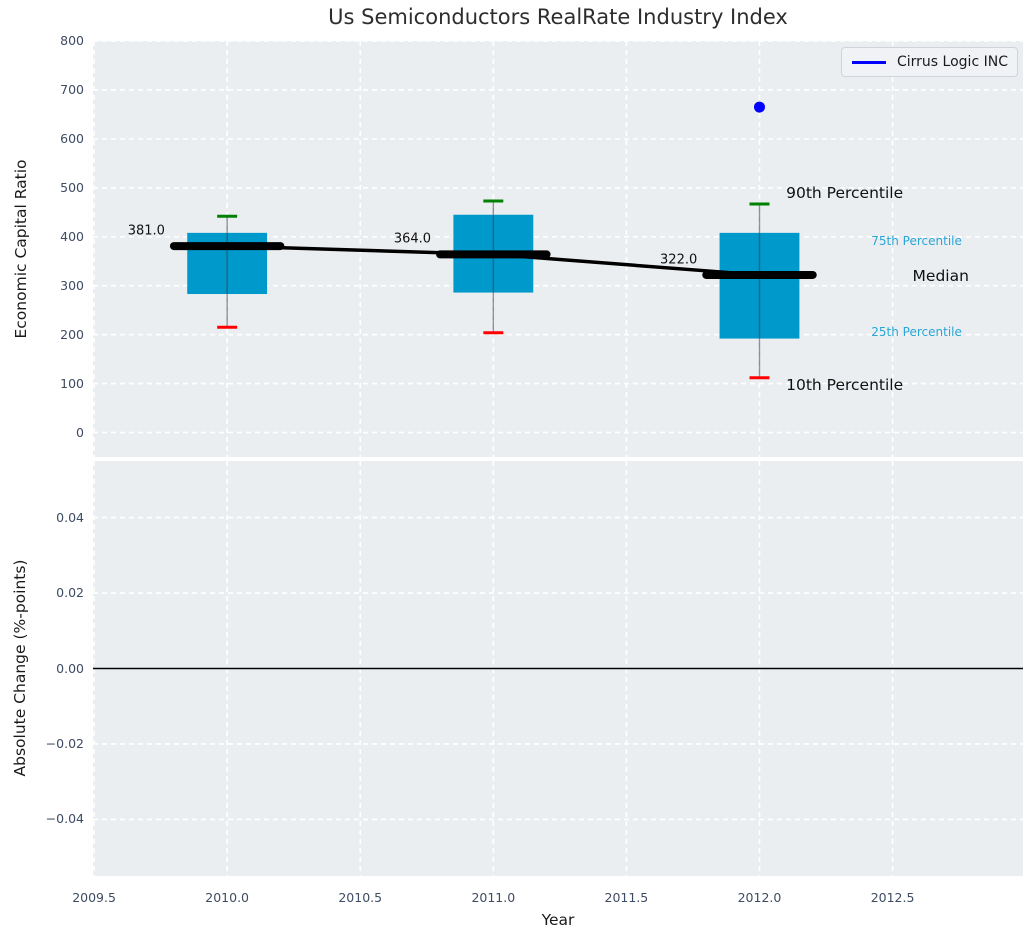 Image resolution: width=1034 pixels, height=942 pixels. I want to click on annotation-median: Median, so click(940, 275).